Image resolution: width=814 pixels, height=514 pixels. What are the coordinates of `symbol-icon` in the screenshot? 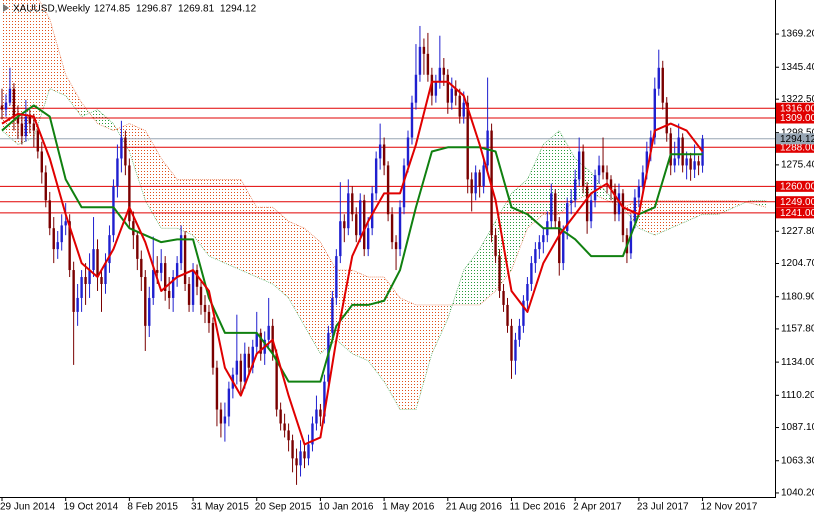 It's located at (6, 8).